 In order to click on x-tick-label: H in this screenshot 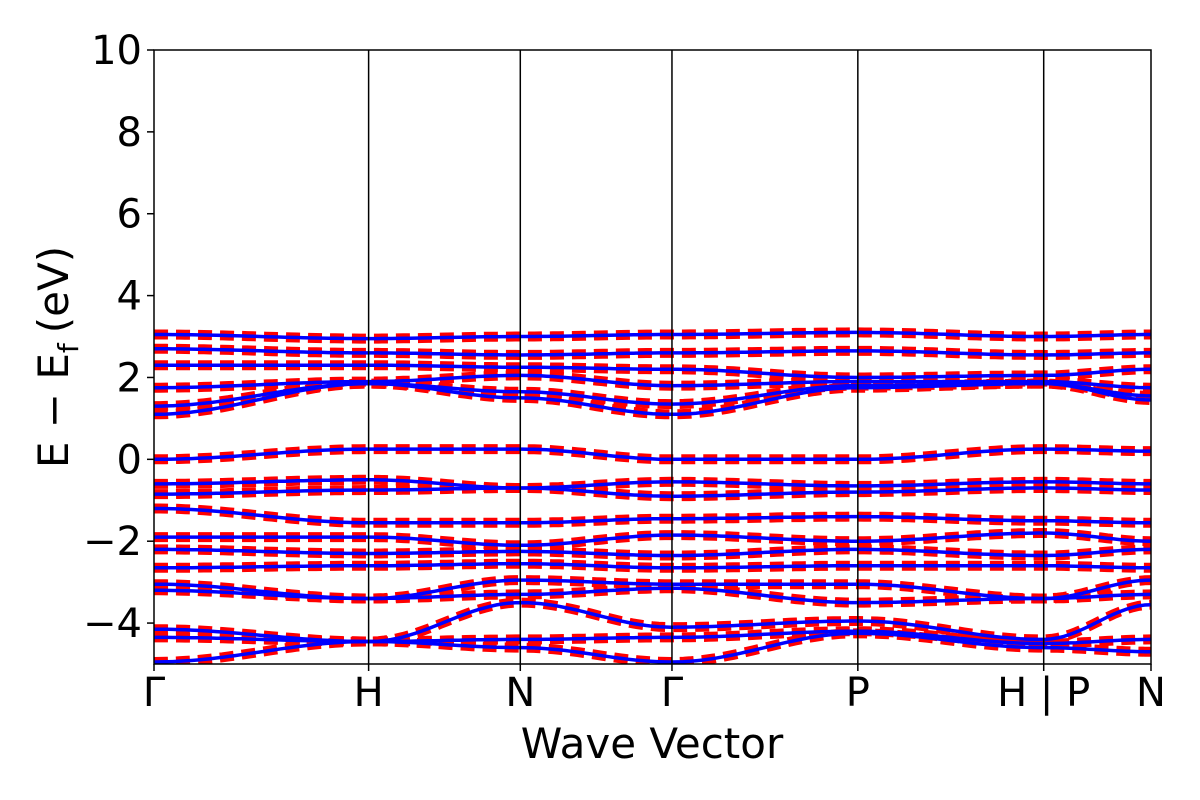, I will do `click(369, 693)`.